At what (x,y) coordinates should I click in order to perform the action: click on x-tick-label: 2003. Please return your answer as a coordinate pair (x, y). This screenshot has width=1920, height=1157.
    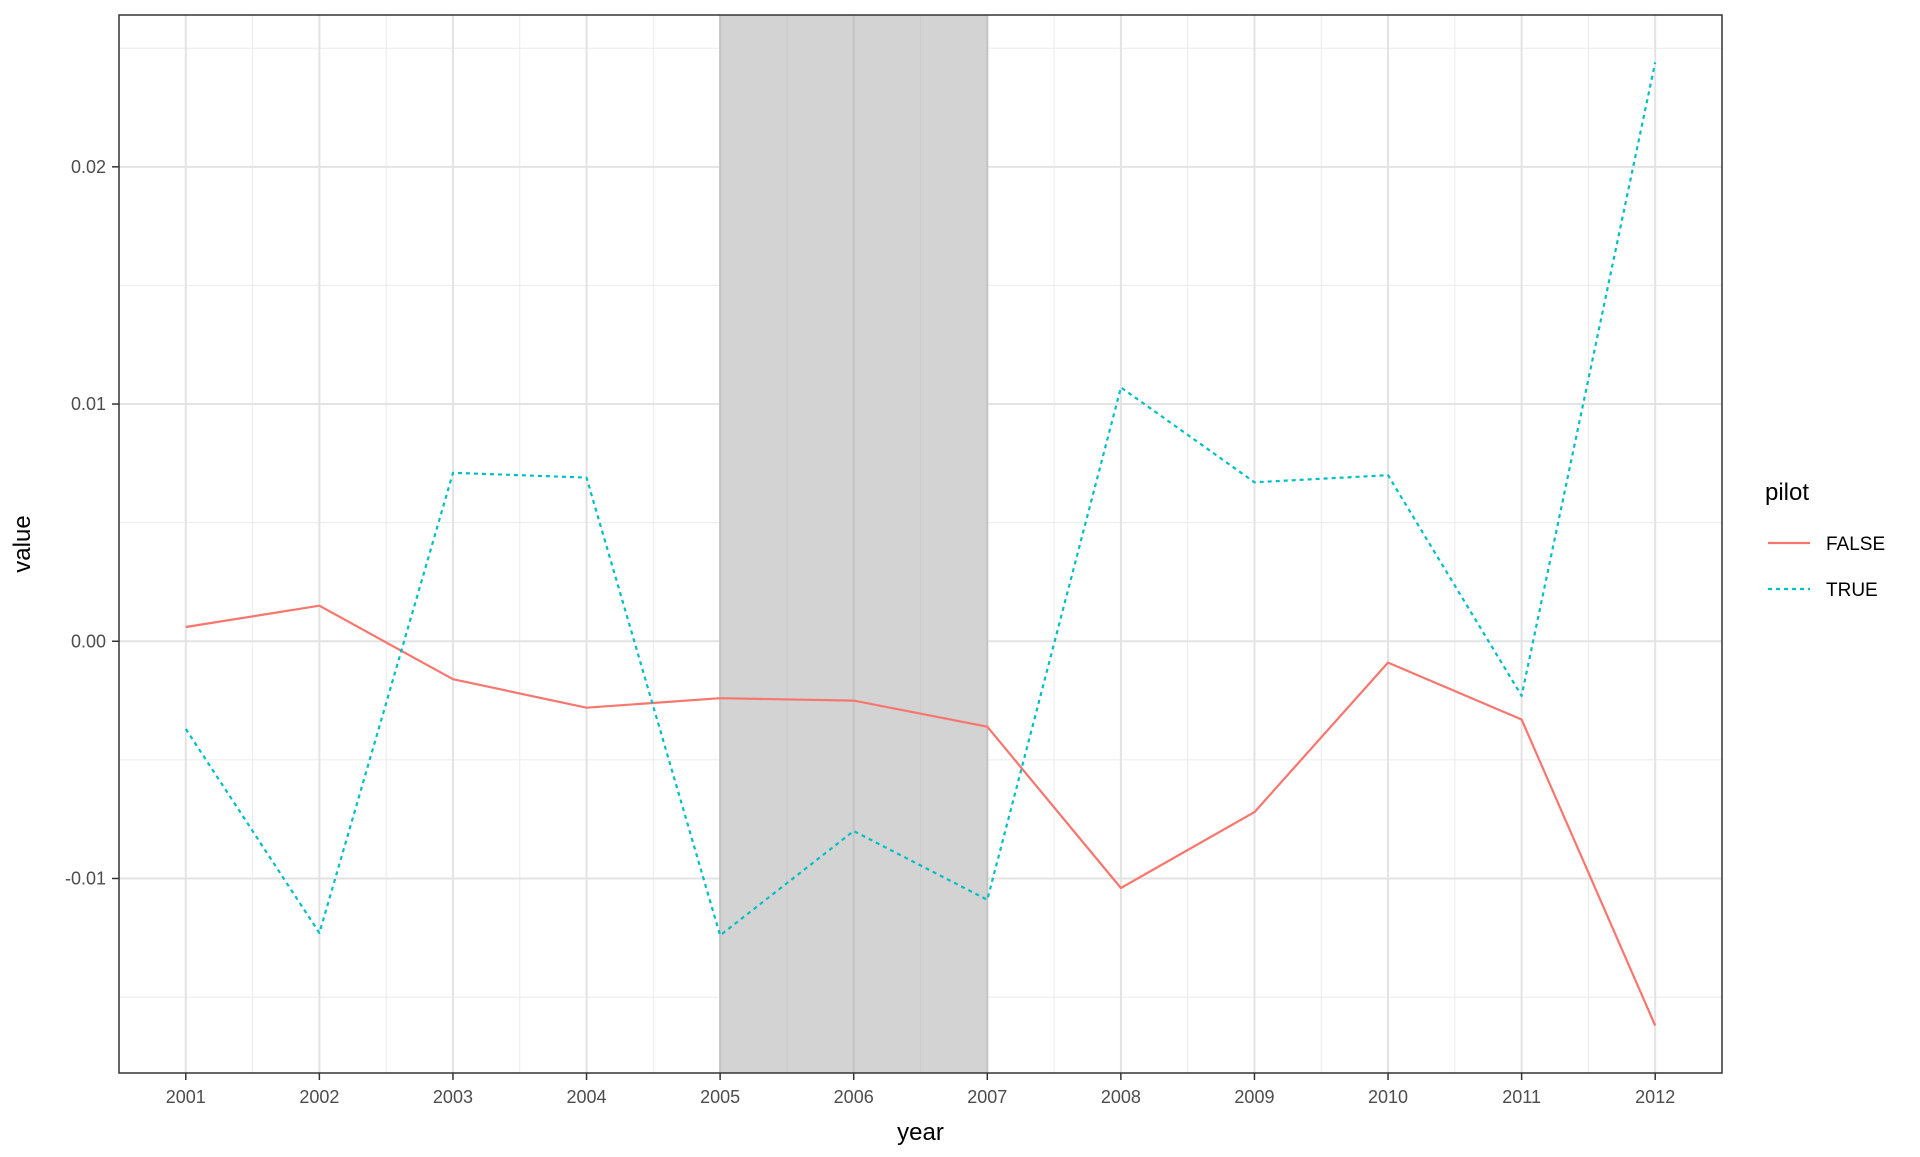
    Looking at the image, I should click on (453, 1097).